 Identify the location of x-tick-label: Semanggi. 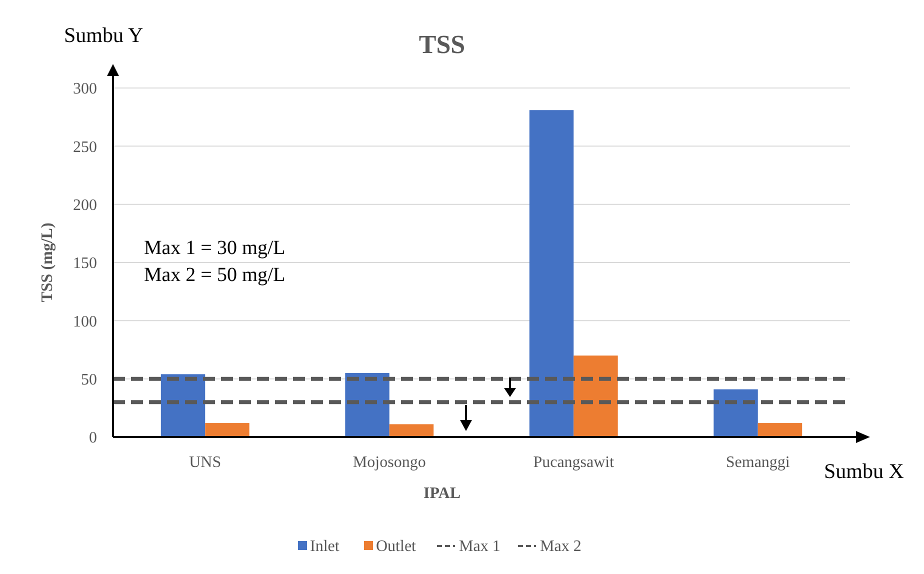
(758, 462).